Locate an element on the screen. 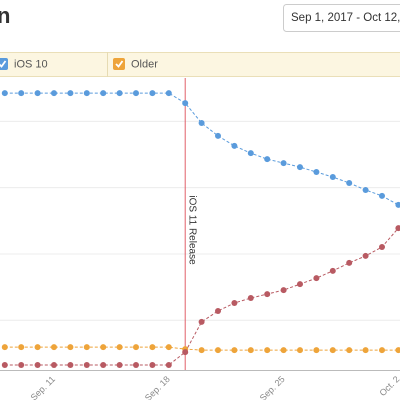 Image resolution: width=400 pixels, height=400 pixels. x-tick-label: Oct. 2 is located at coordinates (388, 386).